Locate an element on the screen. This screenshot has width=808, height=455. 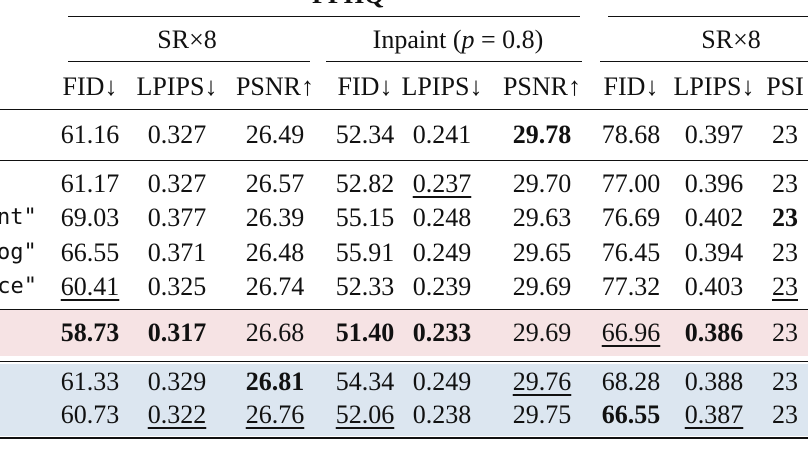
table-cell: 52.82 is located at coordinates (365, 183).